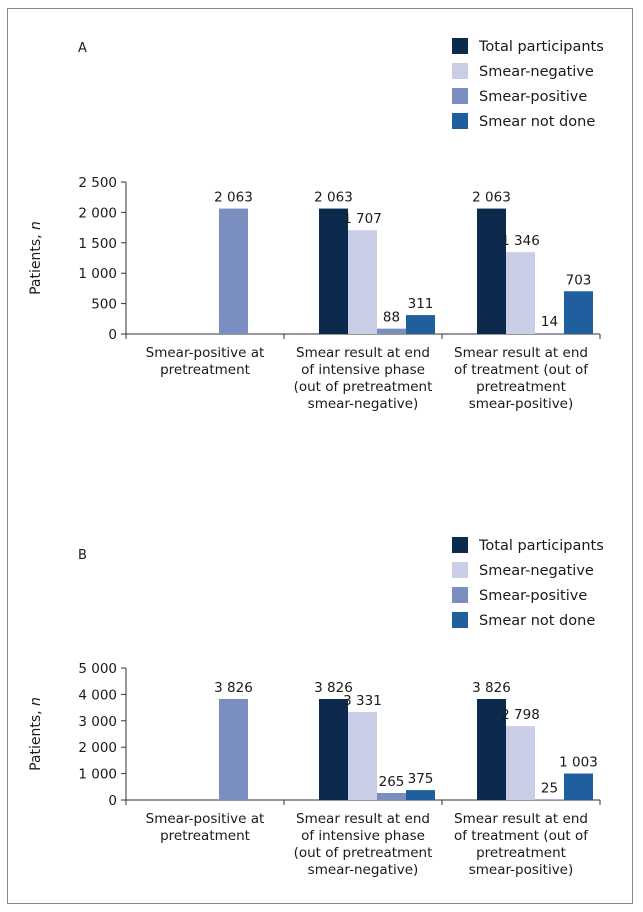 The height and width of the screenshot is (912, 643). I want to click on data-label: 1 346, so click(520, 241).